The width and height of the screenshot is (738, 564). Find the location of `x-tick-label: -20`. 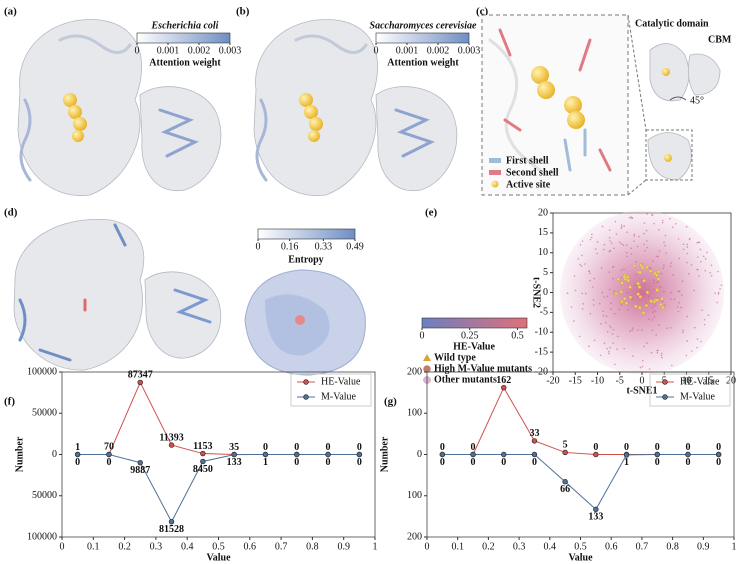

x-tick-label: -20 is located at coordinates (552, 380).